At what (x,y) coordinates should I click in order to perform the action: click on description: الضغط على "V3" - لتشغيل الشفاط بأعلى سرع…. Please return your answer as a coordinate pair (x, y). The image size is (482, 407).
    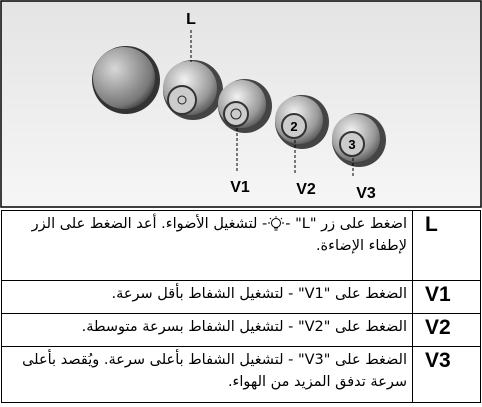
    Looking at the image, I should click on (207, 374).